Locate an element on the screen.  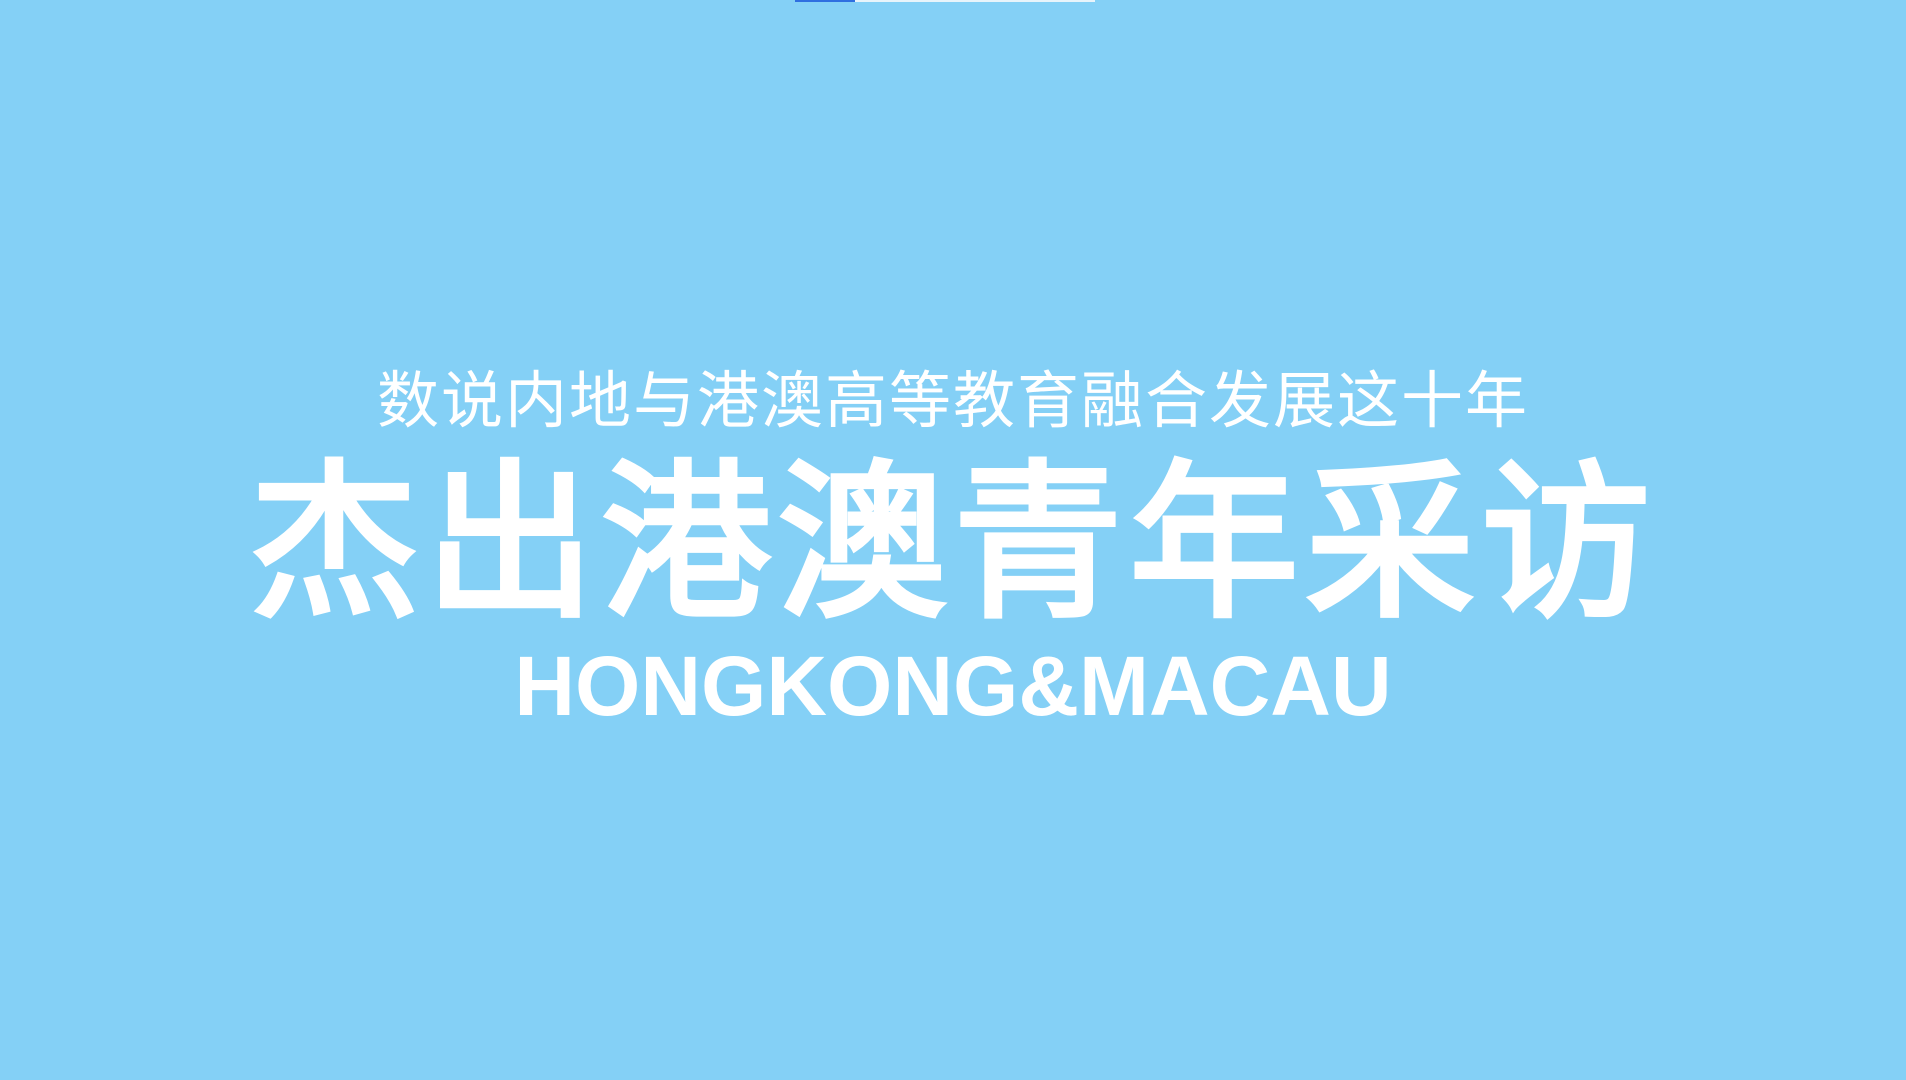
progress-indicator-remaining is located at coordinates (975, 1).